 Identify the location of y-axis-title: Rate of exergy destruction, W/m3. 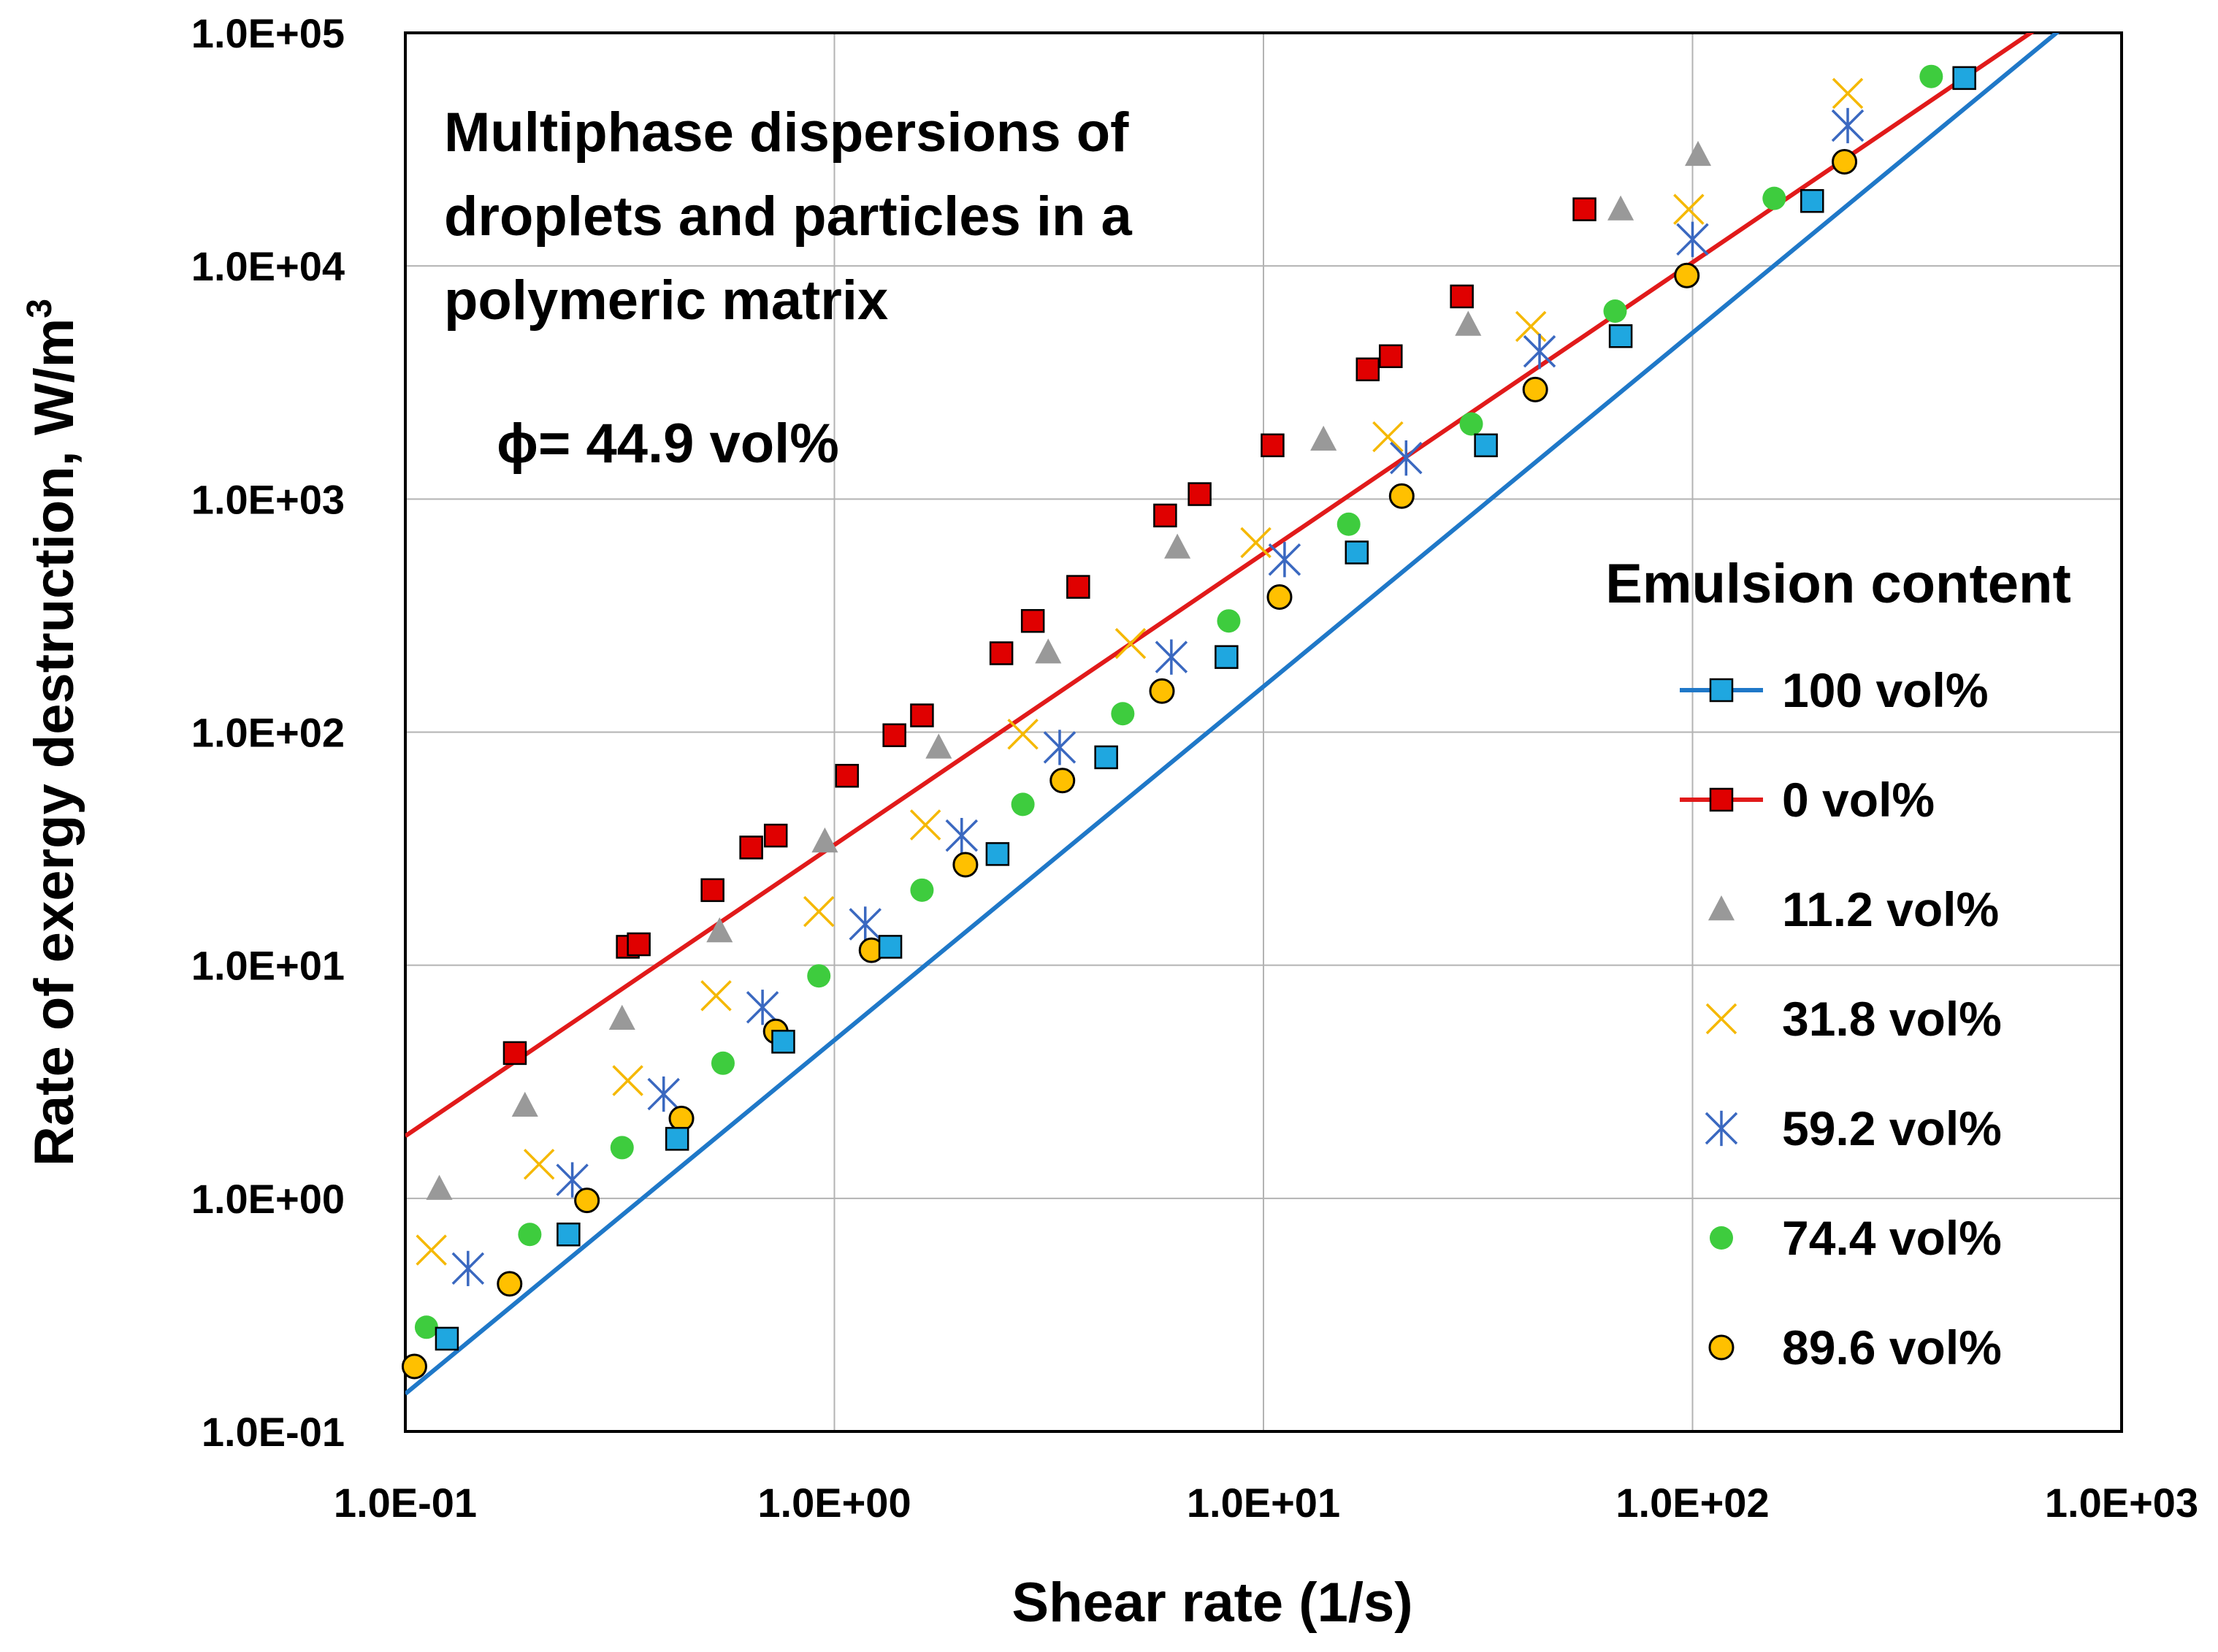
(53, 732).